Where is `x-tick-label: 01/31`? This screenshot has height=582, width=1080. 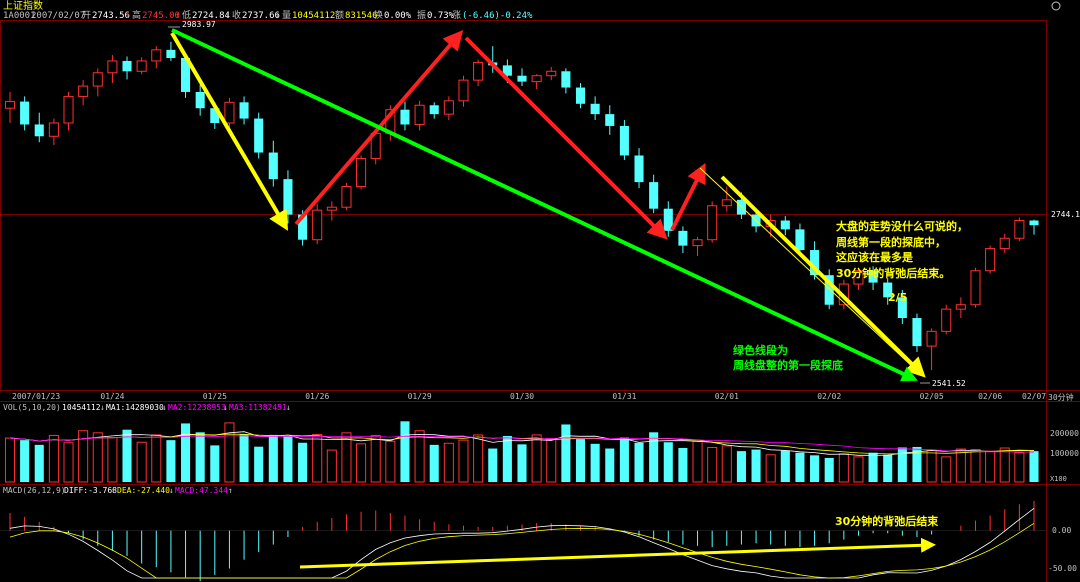 x-tick-label: 01/31 is located at coordinates (624, 396).